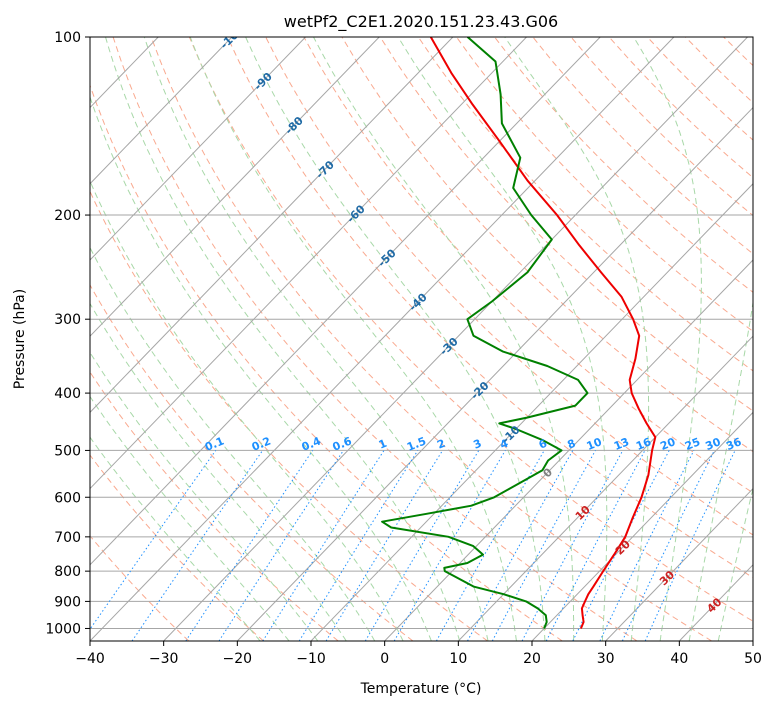  Describe the element at coordinates (238, 659) in the screenshot. I see `x-tick-label: −20` at that location.